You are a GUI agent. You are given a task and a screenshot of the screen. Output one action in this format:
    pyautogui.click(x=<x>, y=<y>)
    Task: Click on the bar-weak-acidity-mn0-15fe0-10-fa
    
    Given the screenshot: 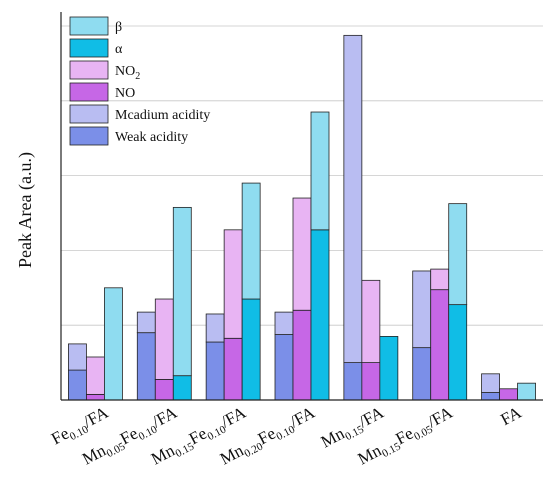 What is the action you would take?
    pyautogui.click(x=215, y=371)
    